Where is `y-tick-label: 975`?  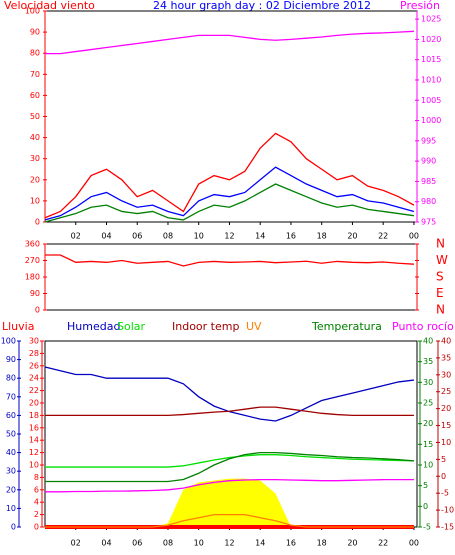
y-tick-label: 975 is located at coordinates (428, 222).